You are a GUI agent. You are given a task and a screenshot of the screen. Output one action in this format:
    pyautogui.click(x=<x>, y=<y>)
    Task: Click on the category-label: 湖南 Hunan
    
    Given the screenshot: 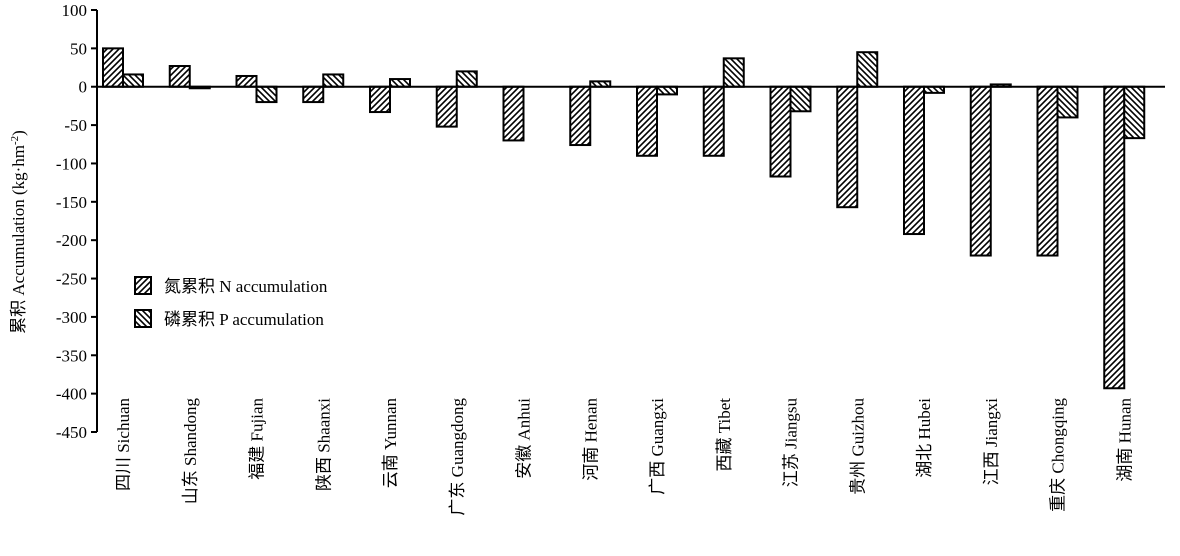 What is the action you would take?
    pyautogui.click(x=1124, y=440)
    